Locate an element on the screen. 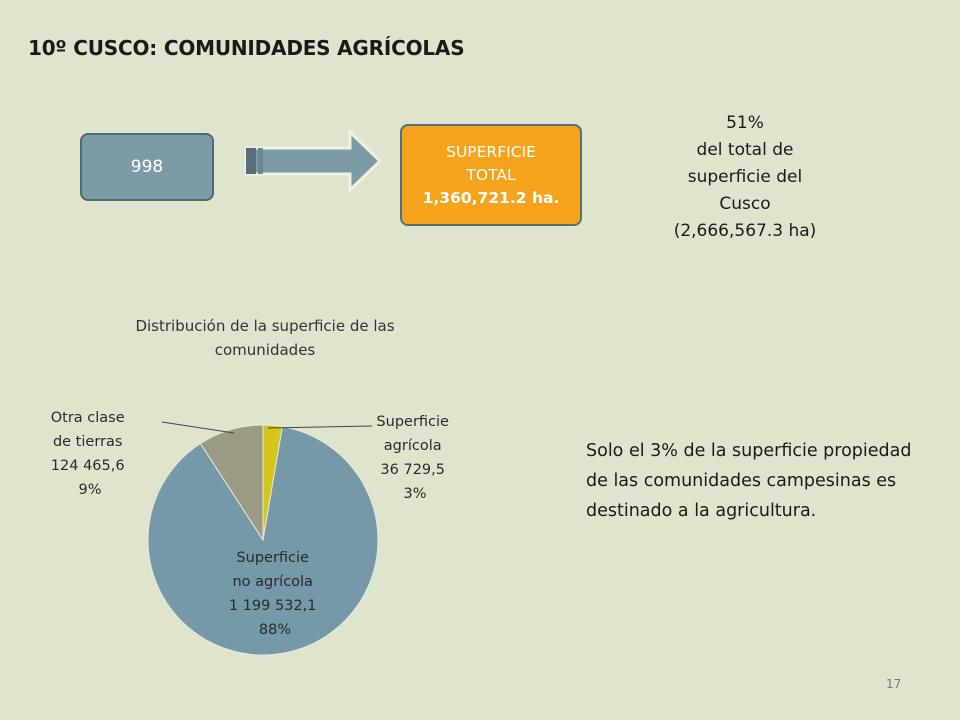  chart-title-line1: Distribución de la superficie de las is located at coordinates (265, 326).